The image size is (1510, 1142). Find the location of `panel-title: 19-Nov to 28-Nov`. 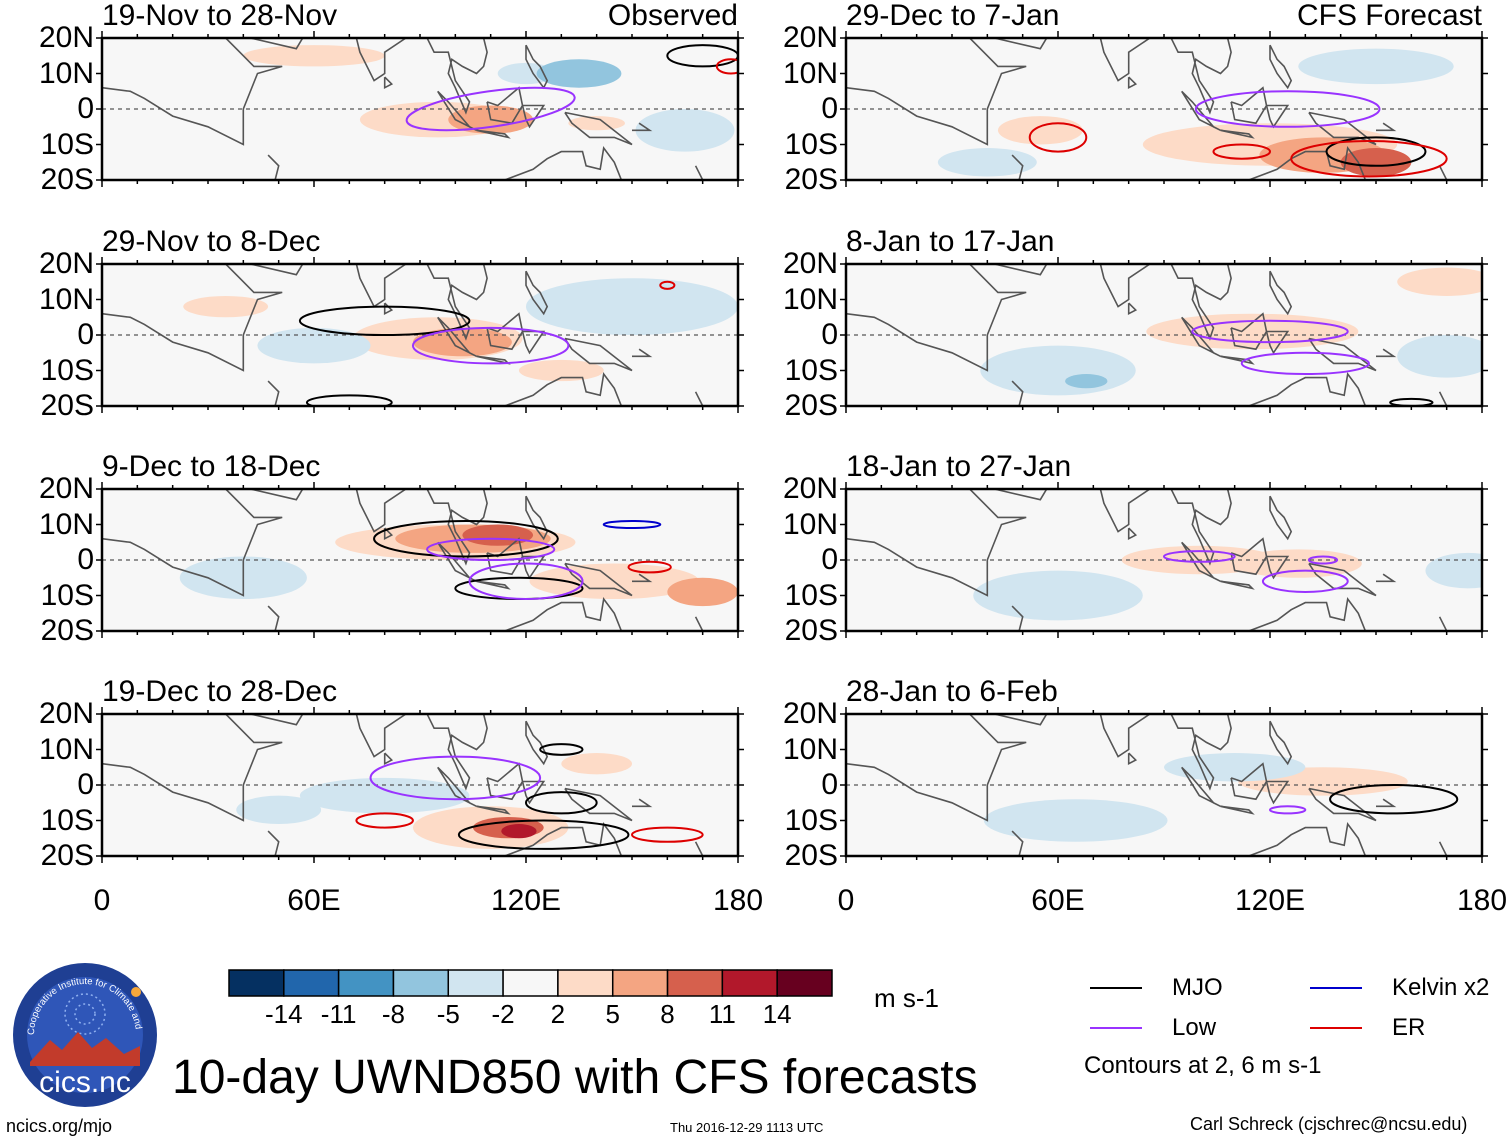

panel-title: 19-Nov to 28-Nov is located at coordinates (220, 16).